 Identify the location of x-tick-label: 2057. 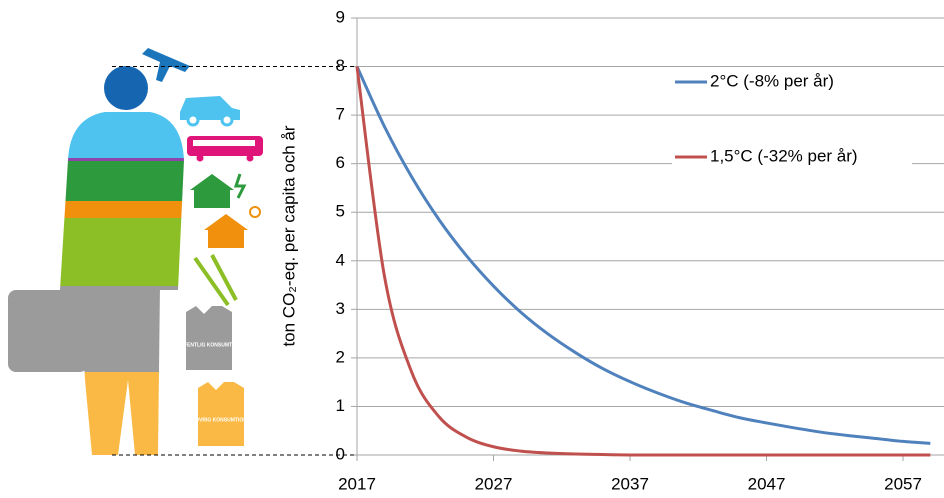
(903, 483).